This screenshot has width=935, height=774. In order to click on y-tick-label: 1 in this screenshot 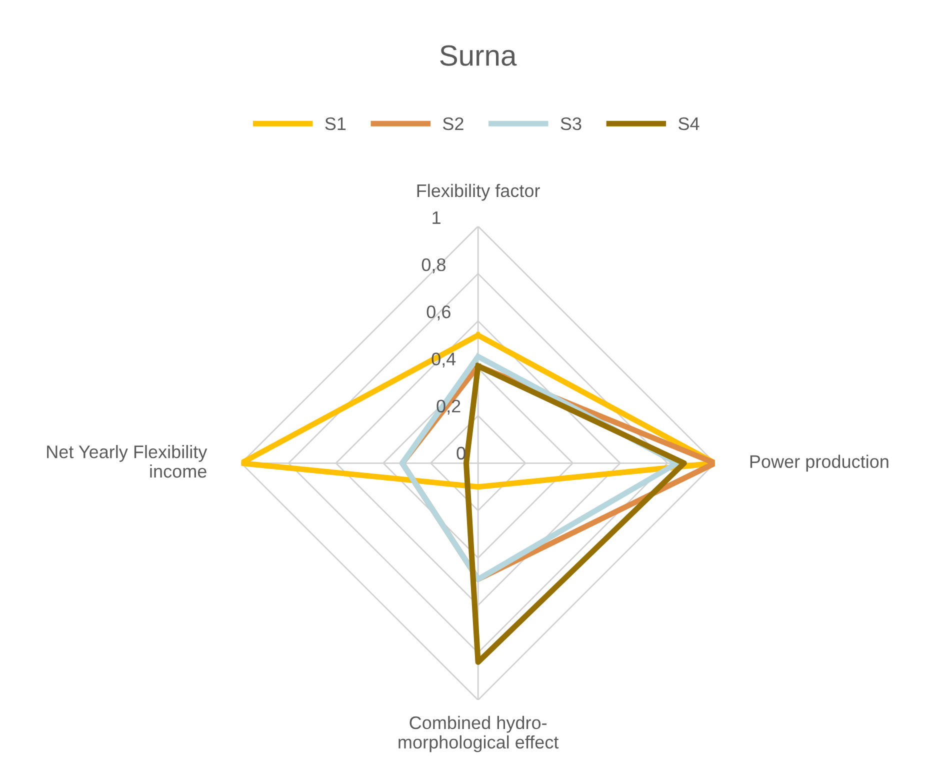, I will do `click(436, 217)`.